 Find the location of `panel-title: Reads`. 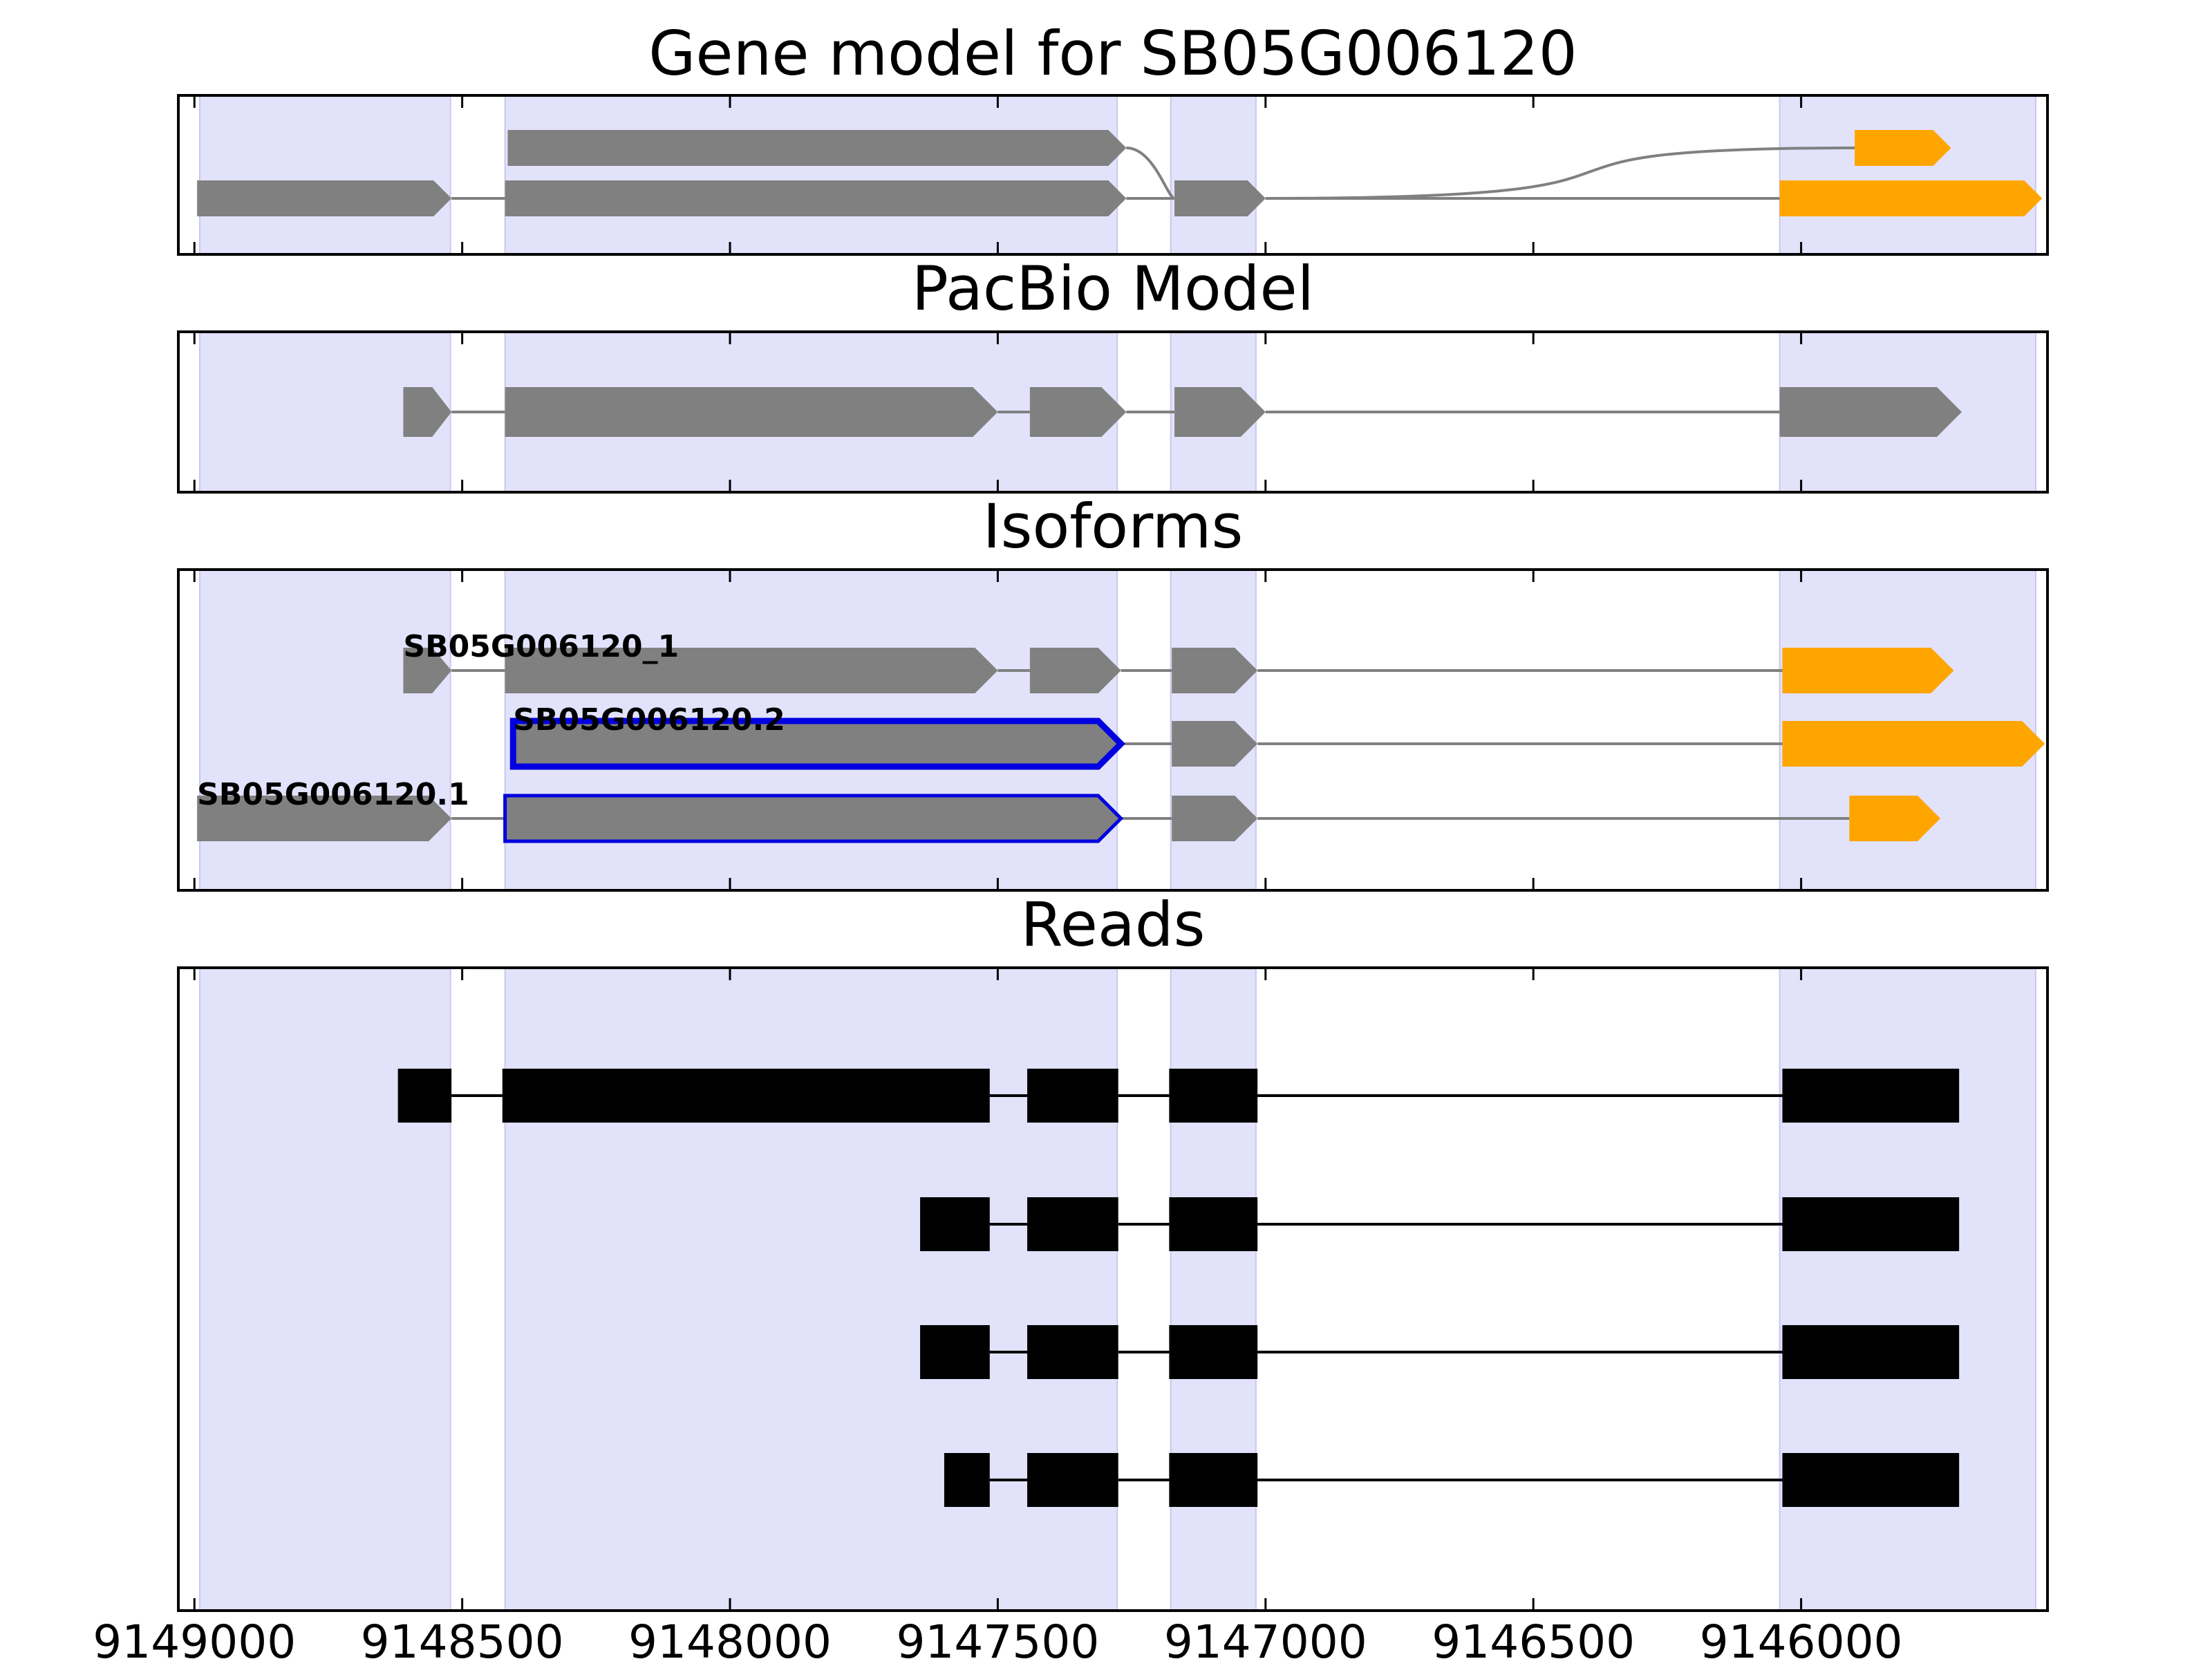

panel-title: Reads is located at coordinates (1113, 924).